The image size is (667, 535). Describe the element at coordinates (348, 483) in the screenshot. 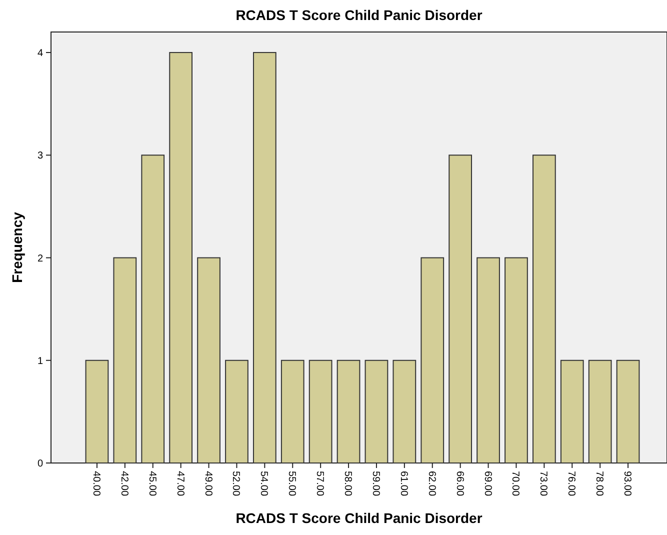

I see `x-tick-label: 58.00` at that location.